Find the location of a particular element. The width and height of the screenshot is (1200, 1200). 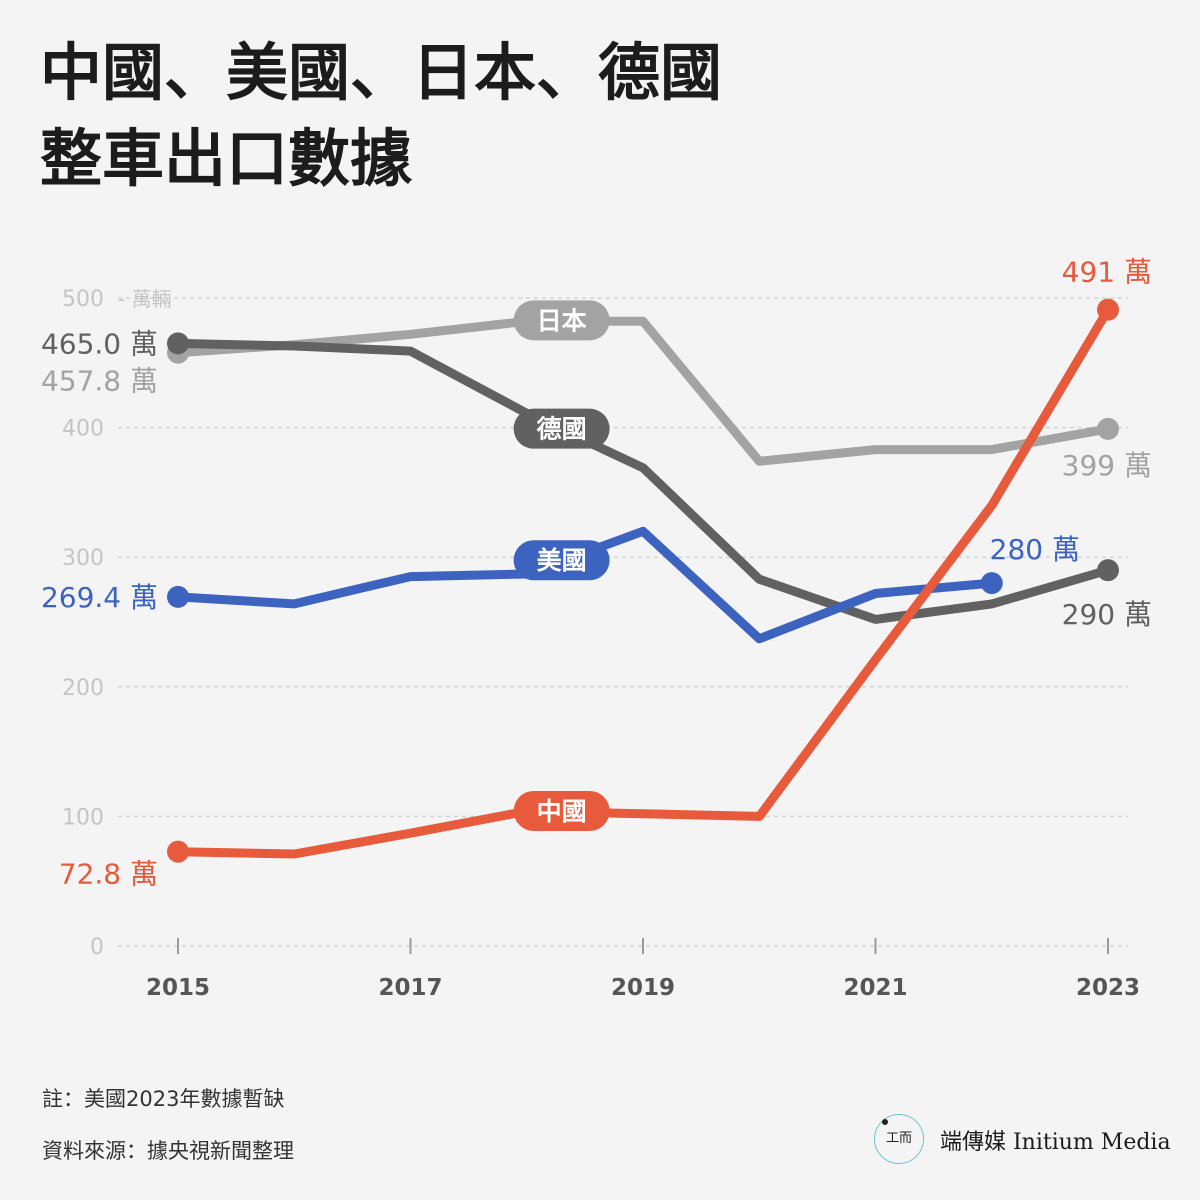

chart-title-line-1: 中國、美國、日本、德國 is located at coordinates (381, 72).